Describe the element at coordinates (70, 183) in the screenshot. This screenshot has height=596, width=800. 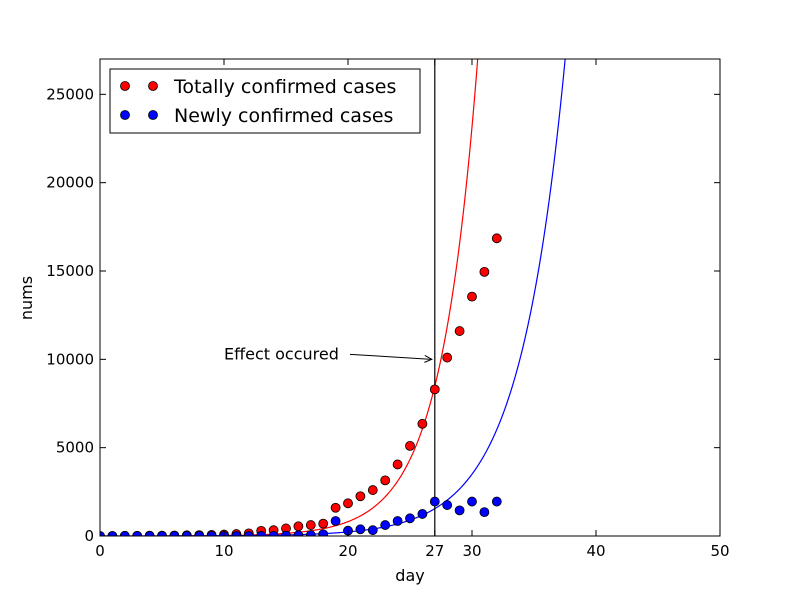
I see `y-tick-label: 20000` at that location.